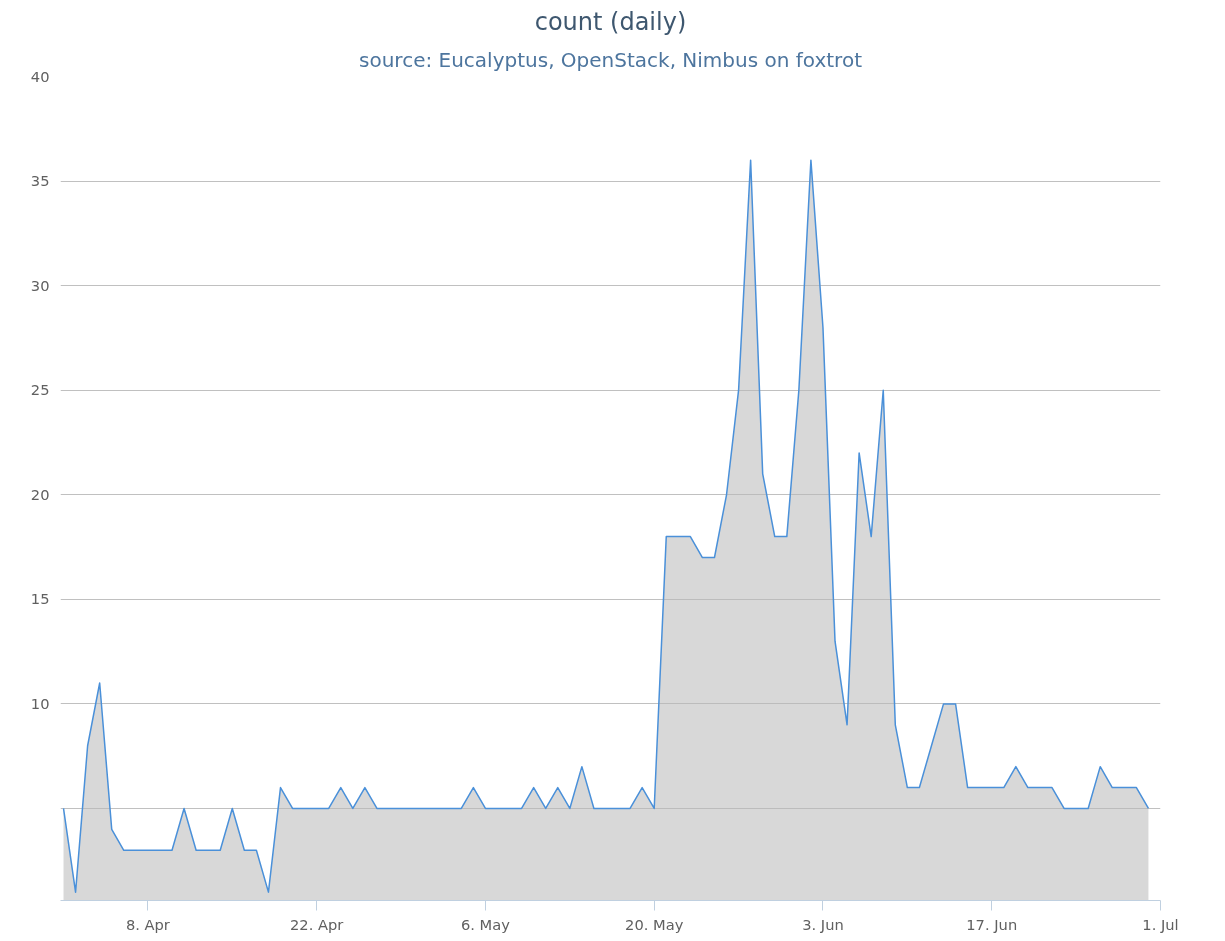  I want to click on x-tick-label: 6. May, so click(485, 924).